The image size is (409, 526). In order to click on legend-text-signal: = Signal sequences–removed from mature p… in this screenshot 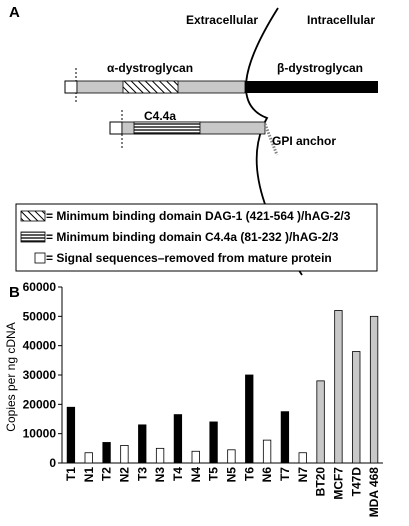, I will do `click(189, 258)`.